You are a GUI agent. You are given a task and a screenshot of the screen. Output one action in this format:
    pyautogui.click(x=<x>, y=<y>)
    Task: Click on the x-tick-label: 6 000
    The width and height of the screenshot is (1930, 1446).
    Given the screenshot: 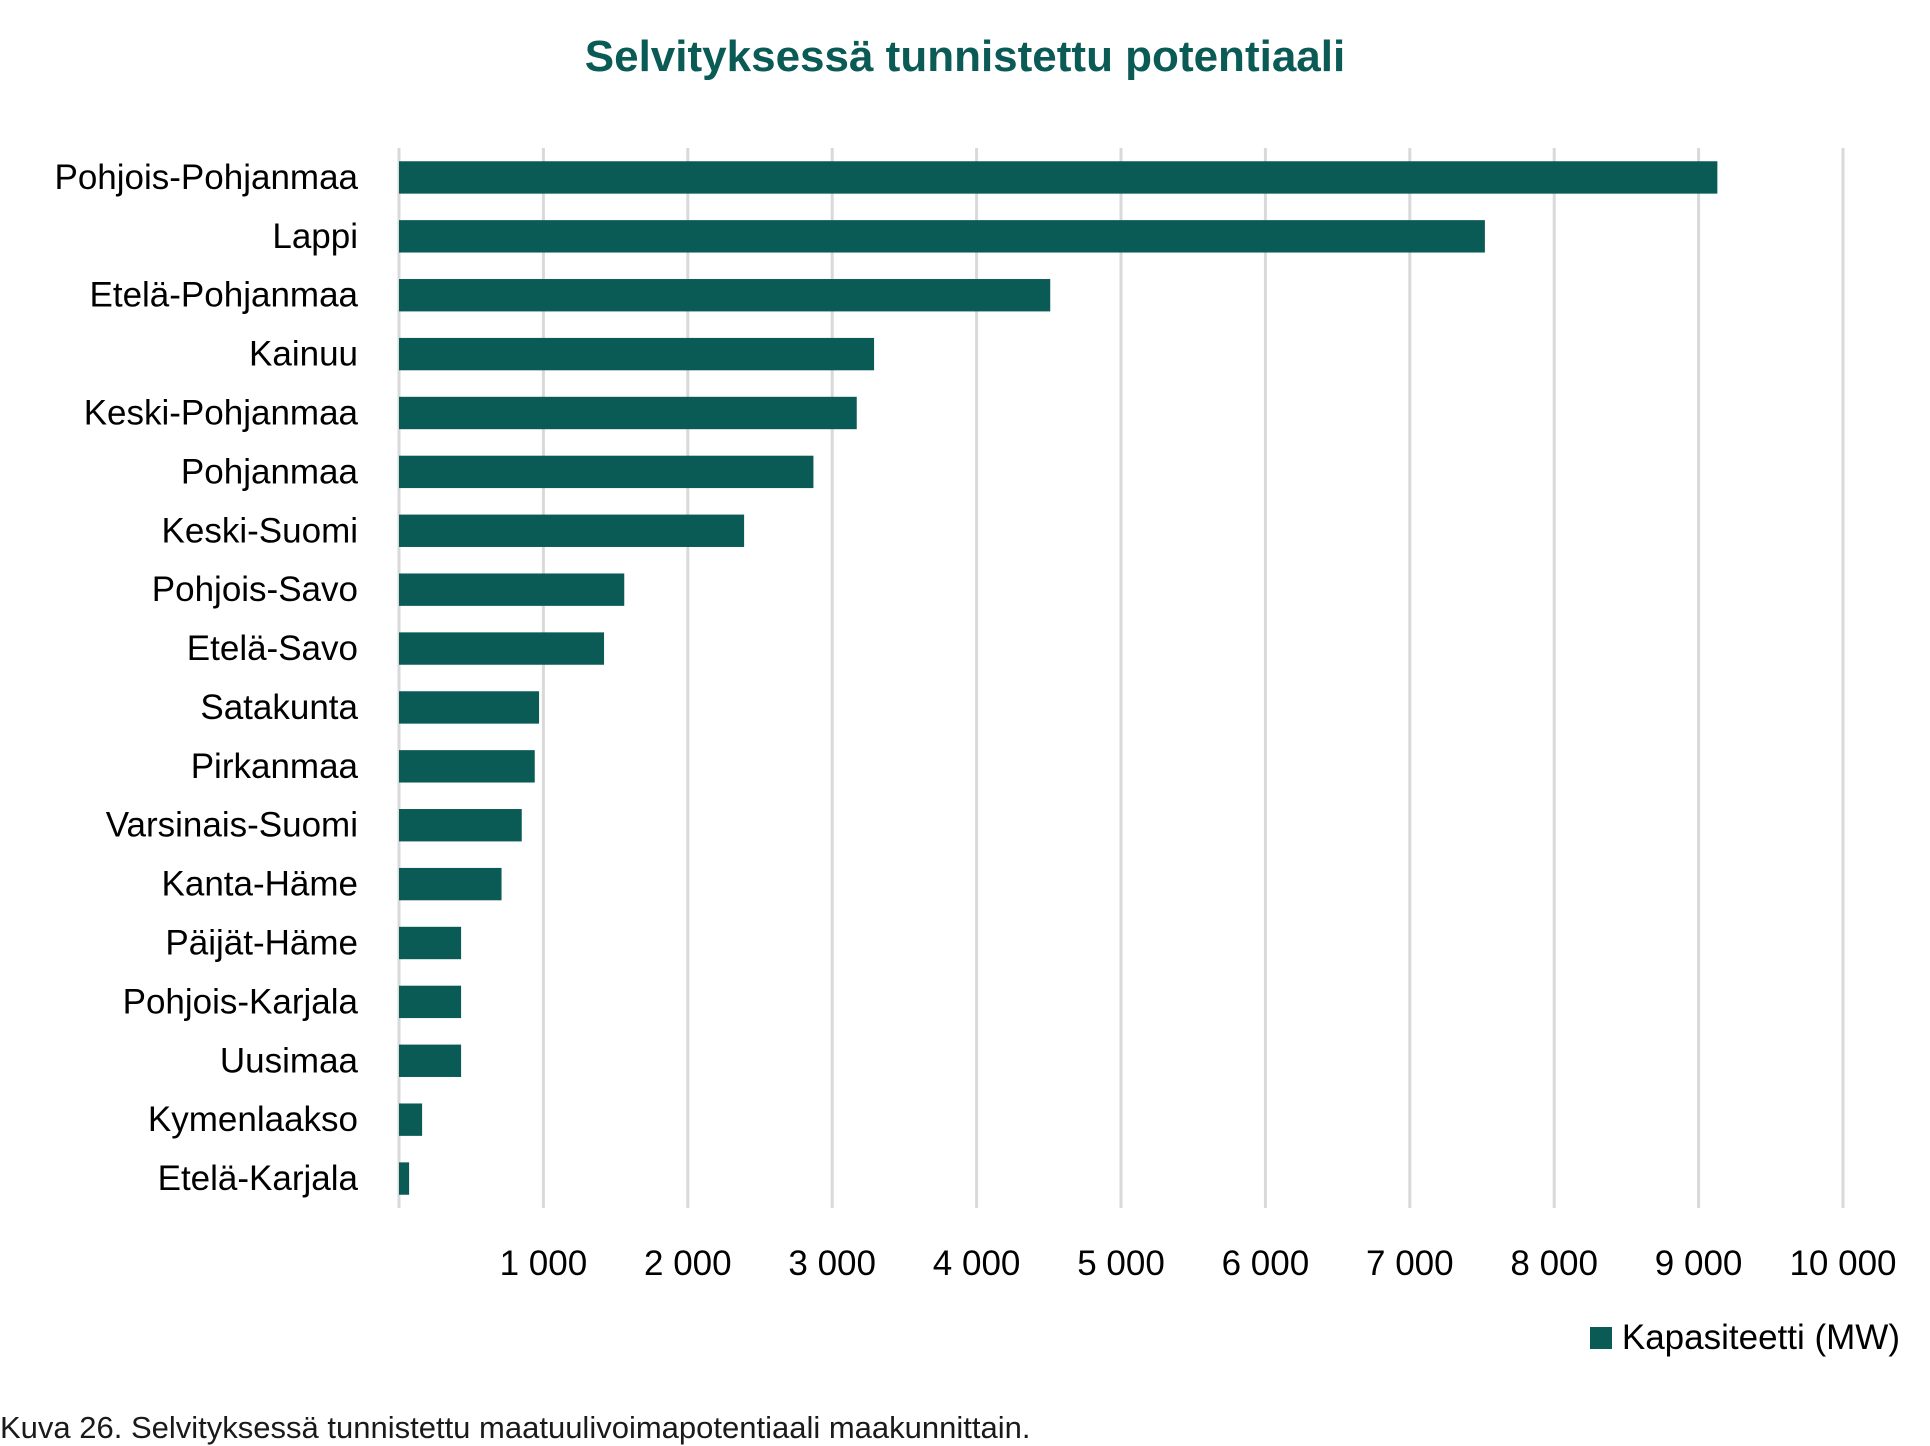 What is the action you would take?
    pyautogui.click(x=1266, y=1263)
    